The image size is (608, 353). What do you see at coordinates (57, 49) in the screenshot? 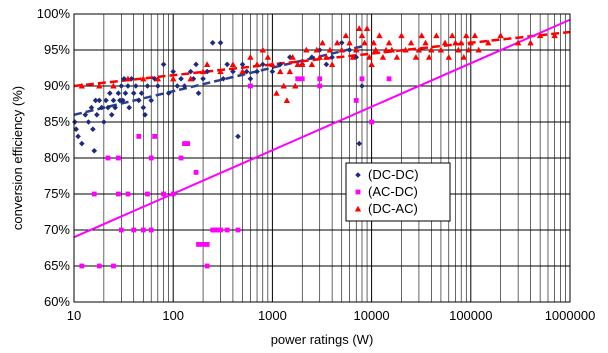
I see `y-tick-label: 95%` at bounding box center [57, 49].